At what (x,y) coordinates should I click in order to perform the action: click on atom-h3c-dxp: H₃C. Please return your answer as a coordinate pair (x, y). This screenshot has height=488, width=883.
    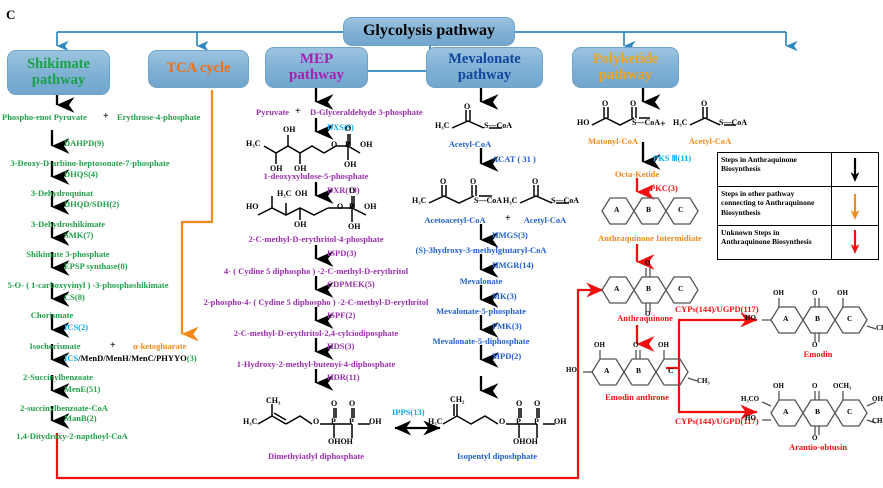
    Looking at the image, I should click on (253, 143).